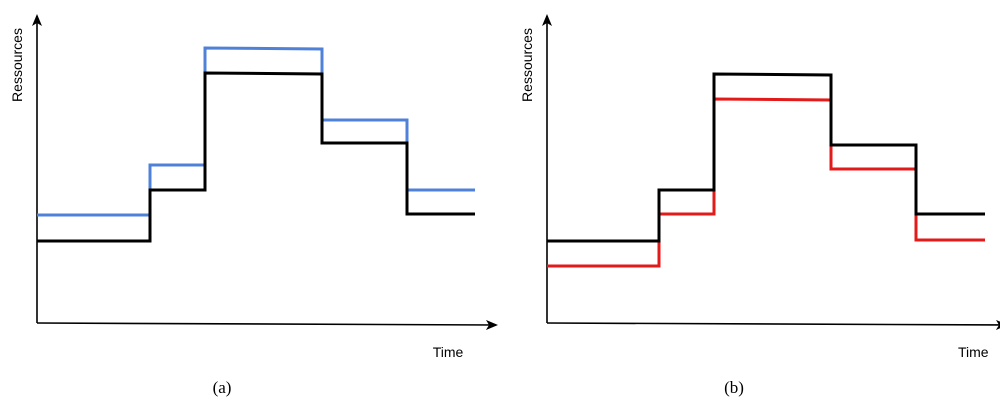  What do you see at coordinates (734, 387) in the screenshot?
I see `caption: (b)` at bounding box center [734, 387].